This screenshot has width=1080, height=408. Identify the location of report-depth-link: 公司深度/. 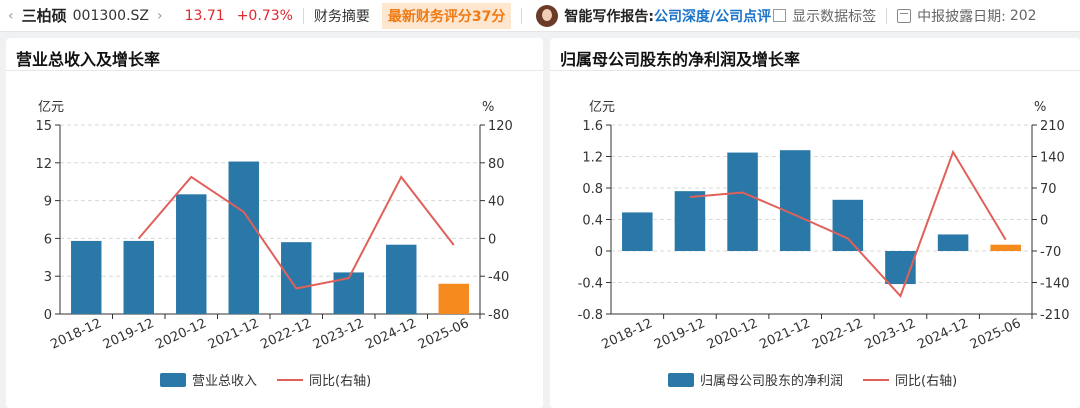
(685, 16).